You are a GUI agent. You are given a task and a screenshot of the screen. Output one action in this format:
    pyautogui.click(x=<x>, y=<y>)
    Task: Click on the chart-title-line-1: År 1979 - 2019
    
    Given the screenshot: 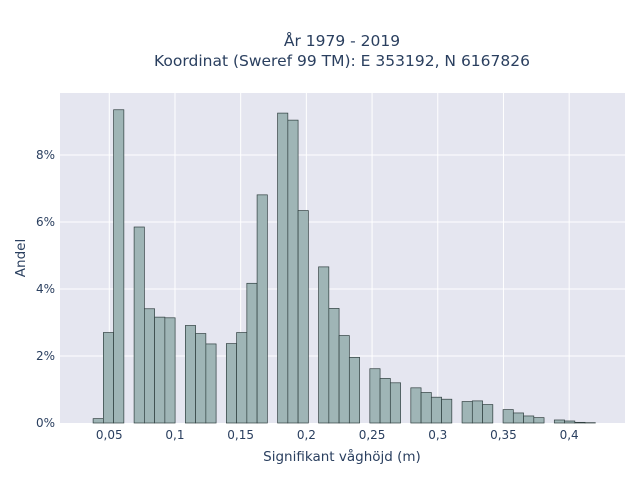 What is the action you would take?
    pyautogui.click(x=342, y=40)
    